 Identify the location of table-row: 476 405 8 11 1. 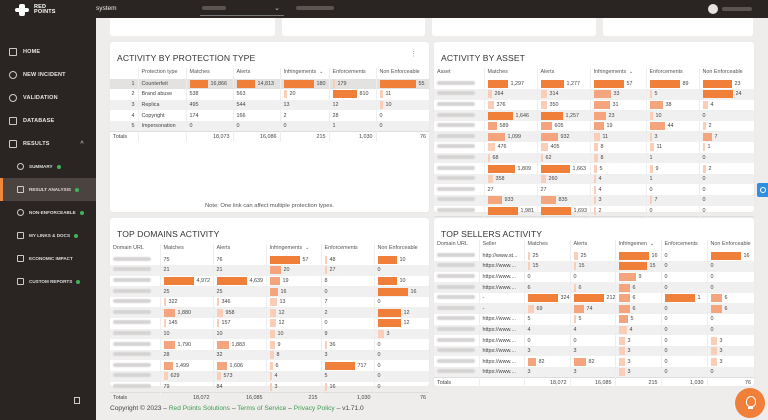
(594, 147).